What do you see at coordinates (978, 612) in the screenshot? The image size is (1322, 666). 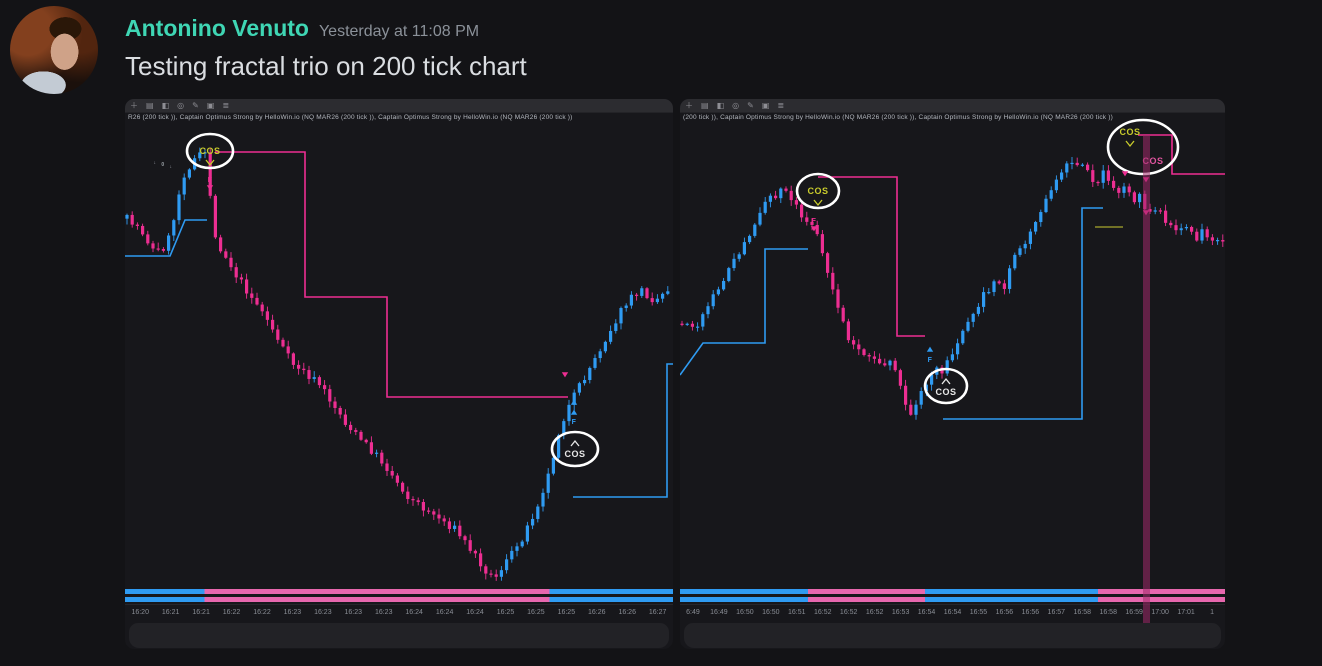 I see `time-label: 16:55` at bounding box center [978, 612].